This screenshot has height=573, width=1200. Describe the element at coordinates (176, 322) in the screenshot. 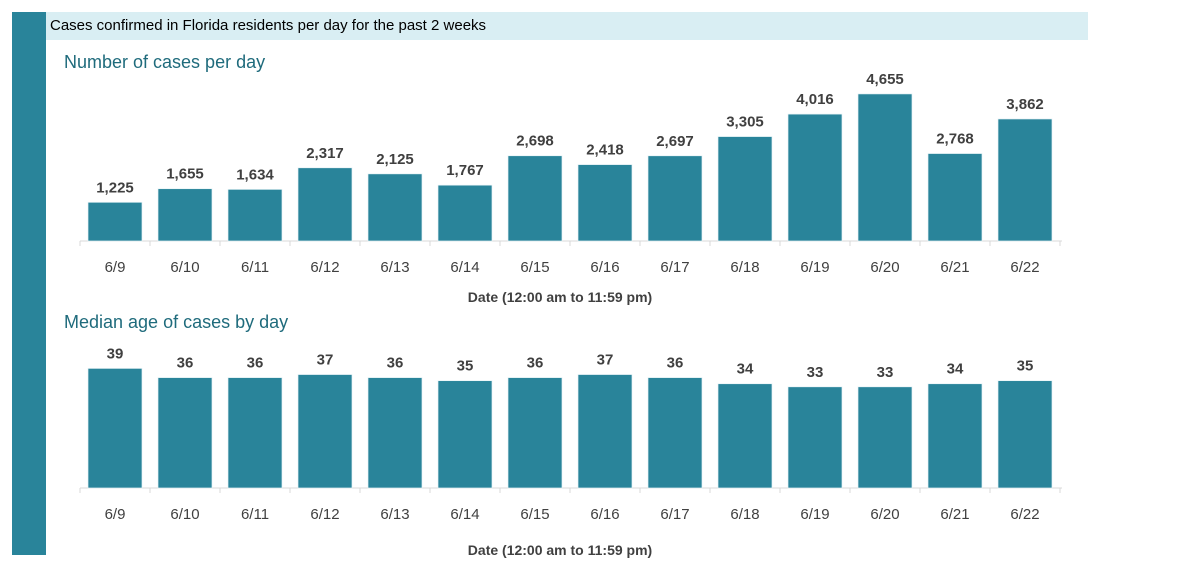

I see `chart-title-age: Median age of cases by day` at that location.